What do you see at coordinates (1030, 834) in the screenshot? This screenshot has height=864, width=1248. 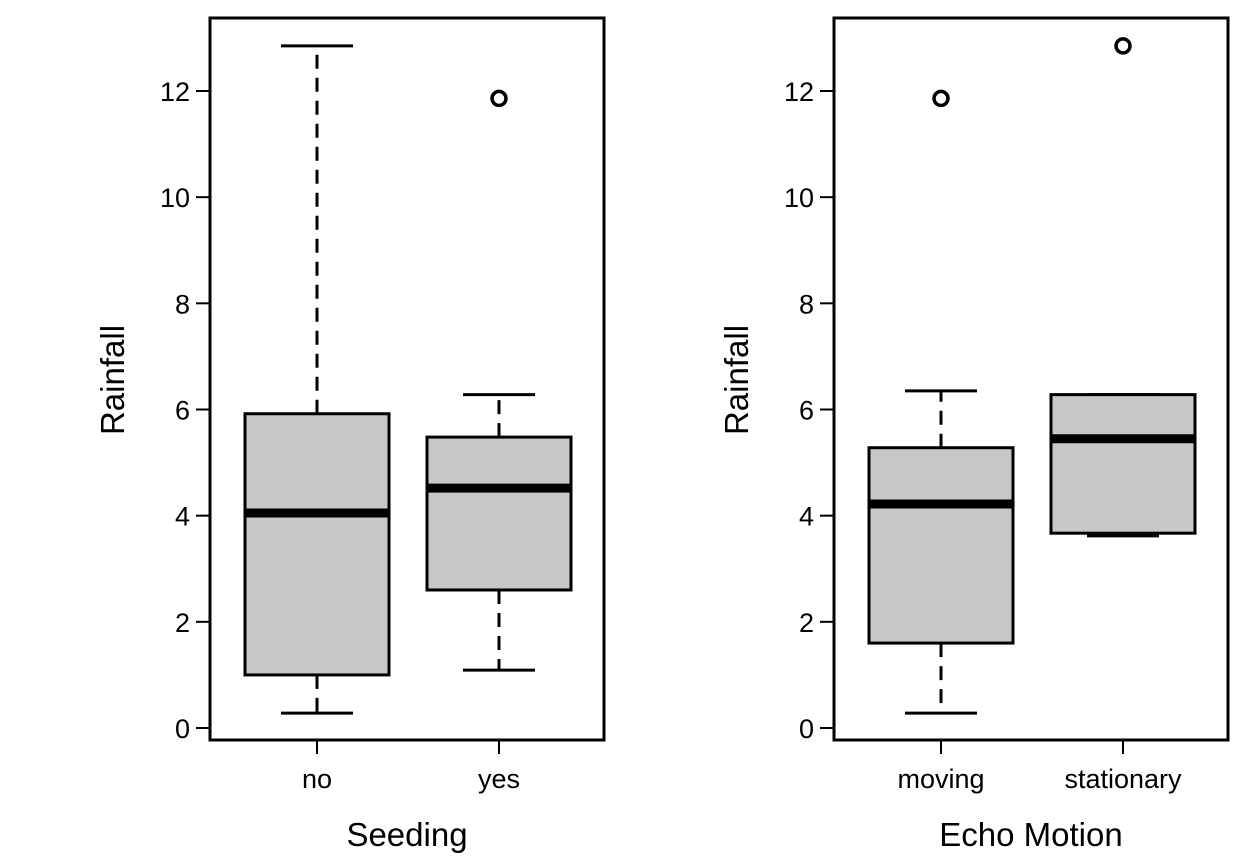 I see `x-axis-label: Echo Motion` at bounding box center [1030, 834].